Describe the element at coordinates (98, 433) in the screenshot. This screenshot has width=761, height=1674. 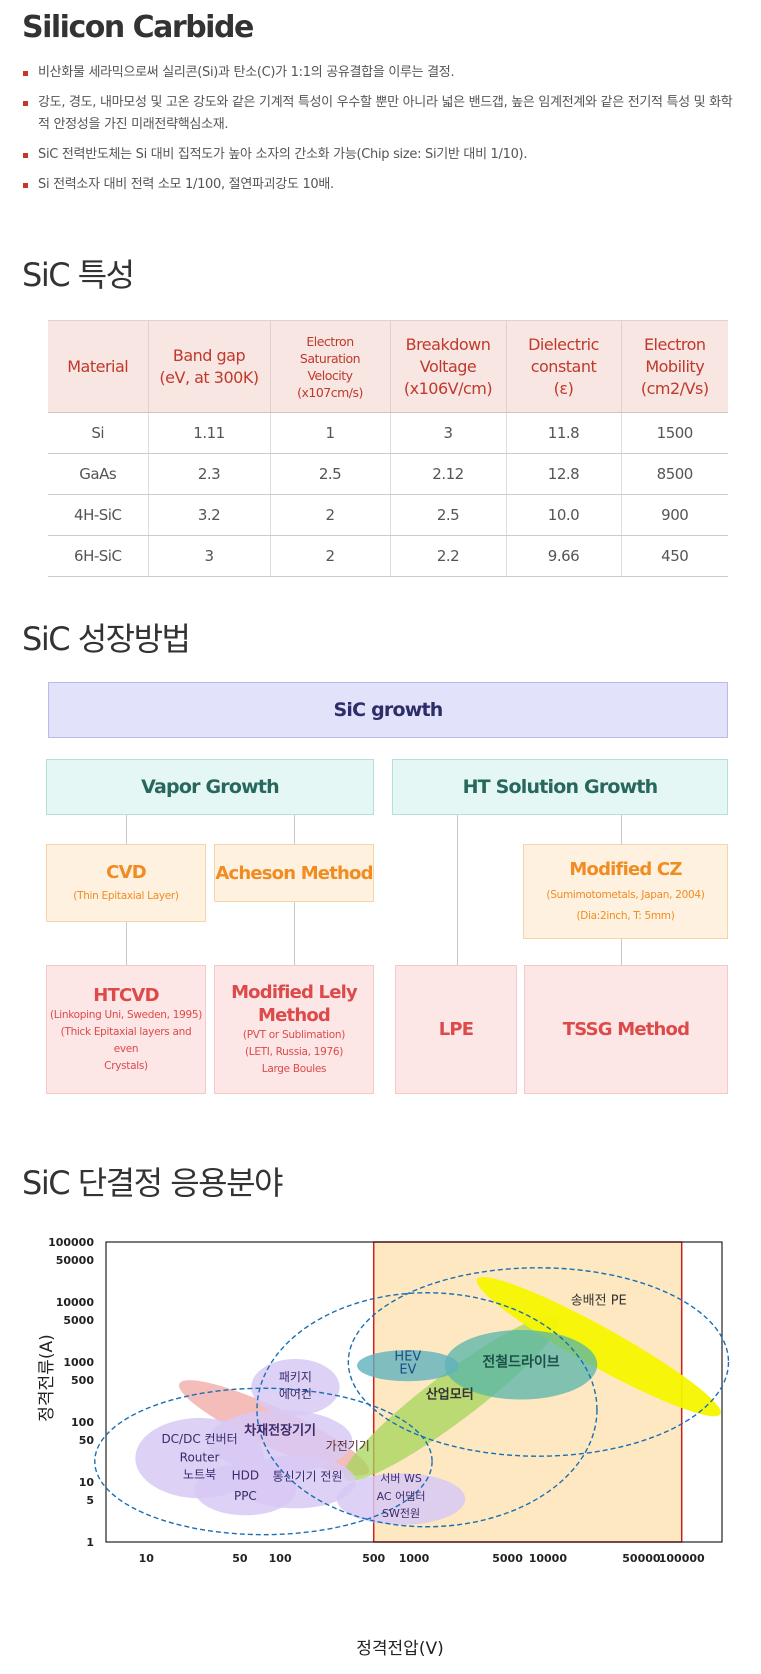
I see `table-cell: Si` at that location.